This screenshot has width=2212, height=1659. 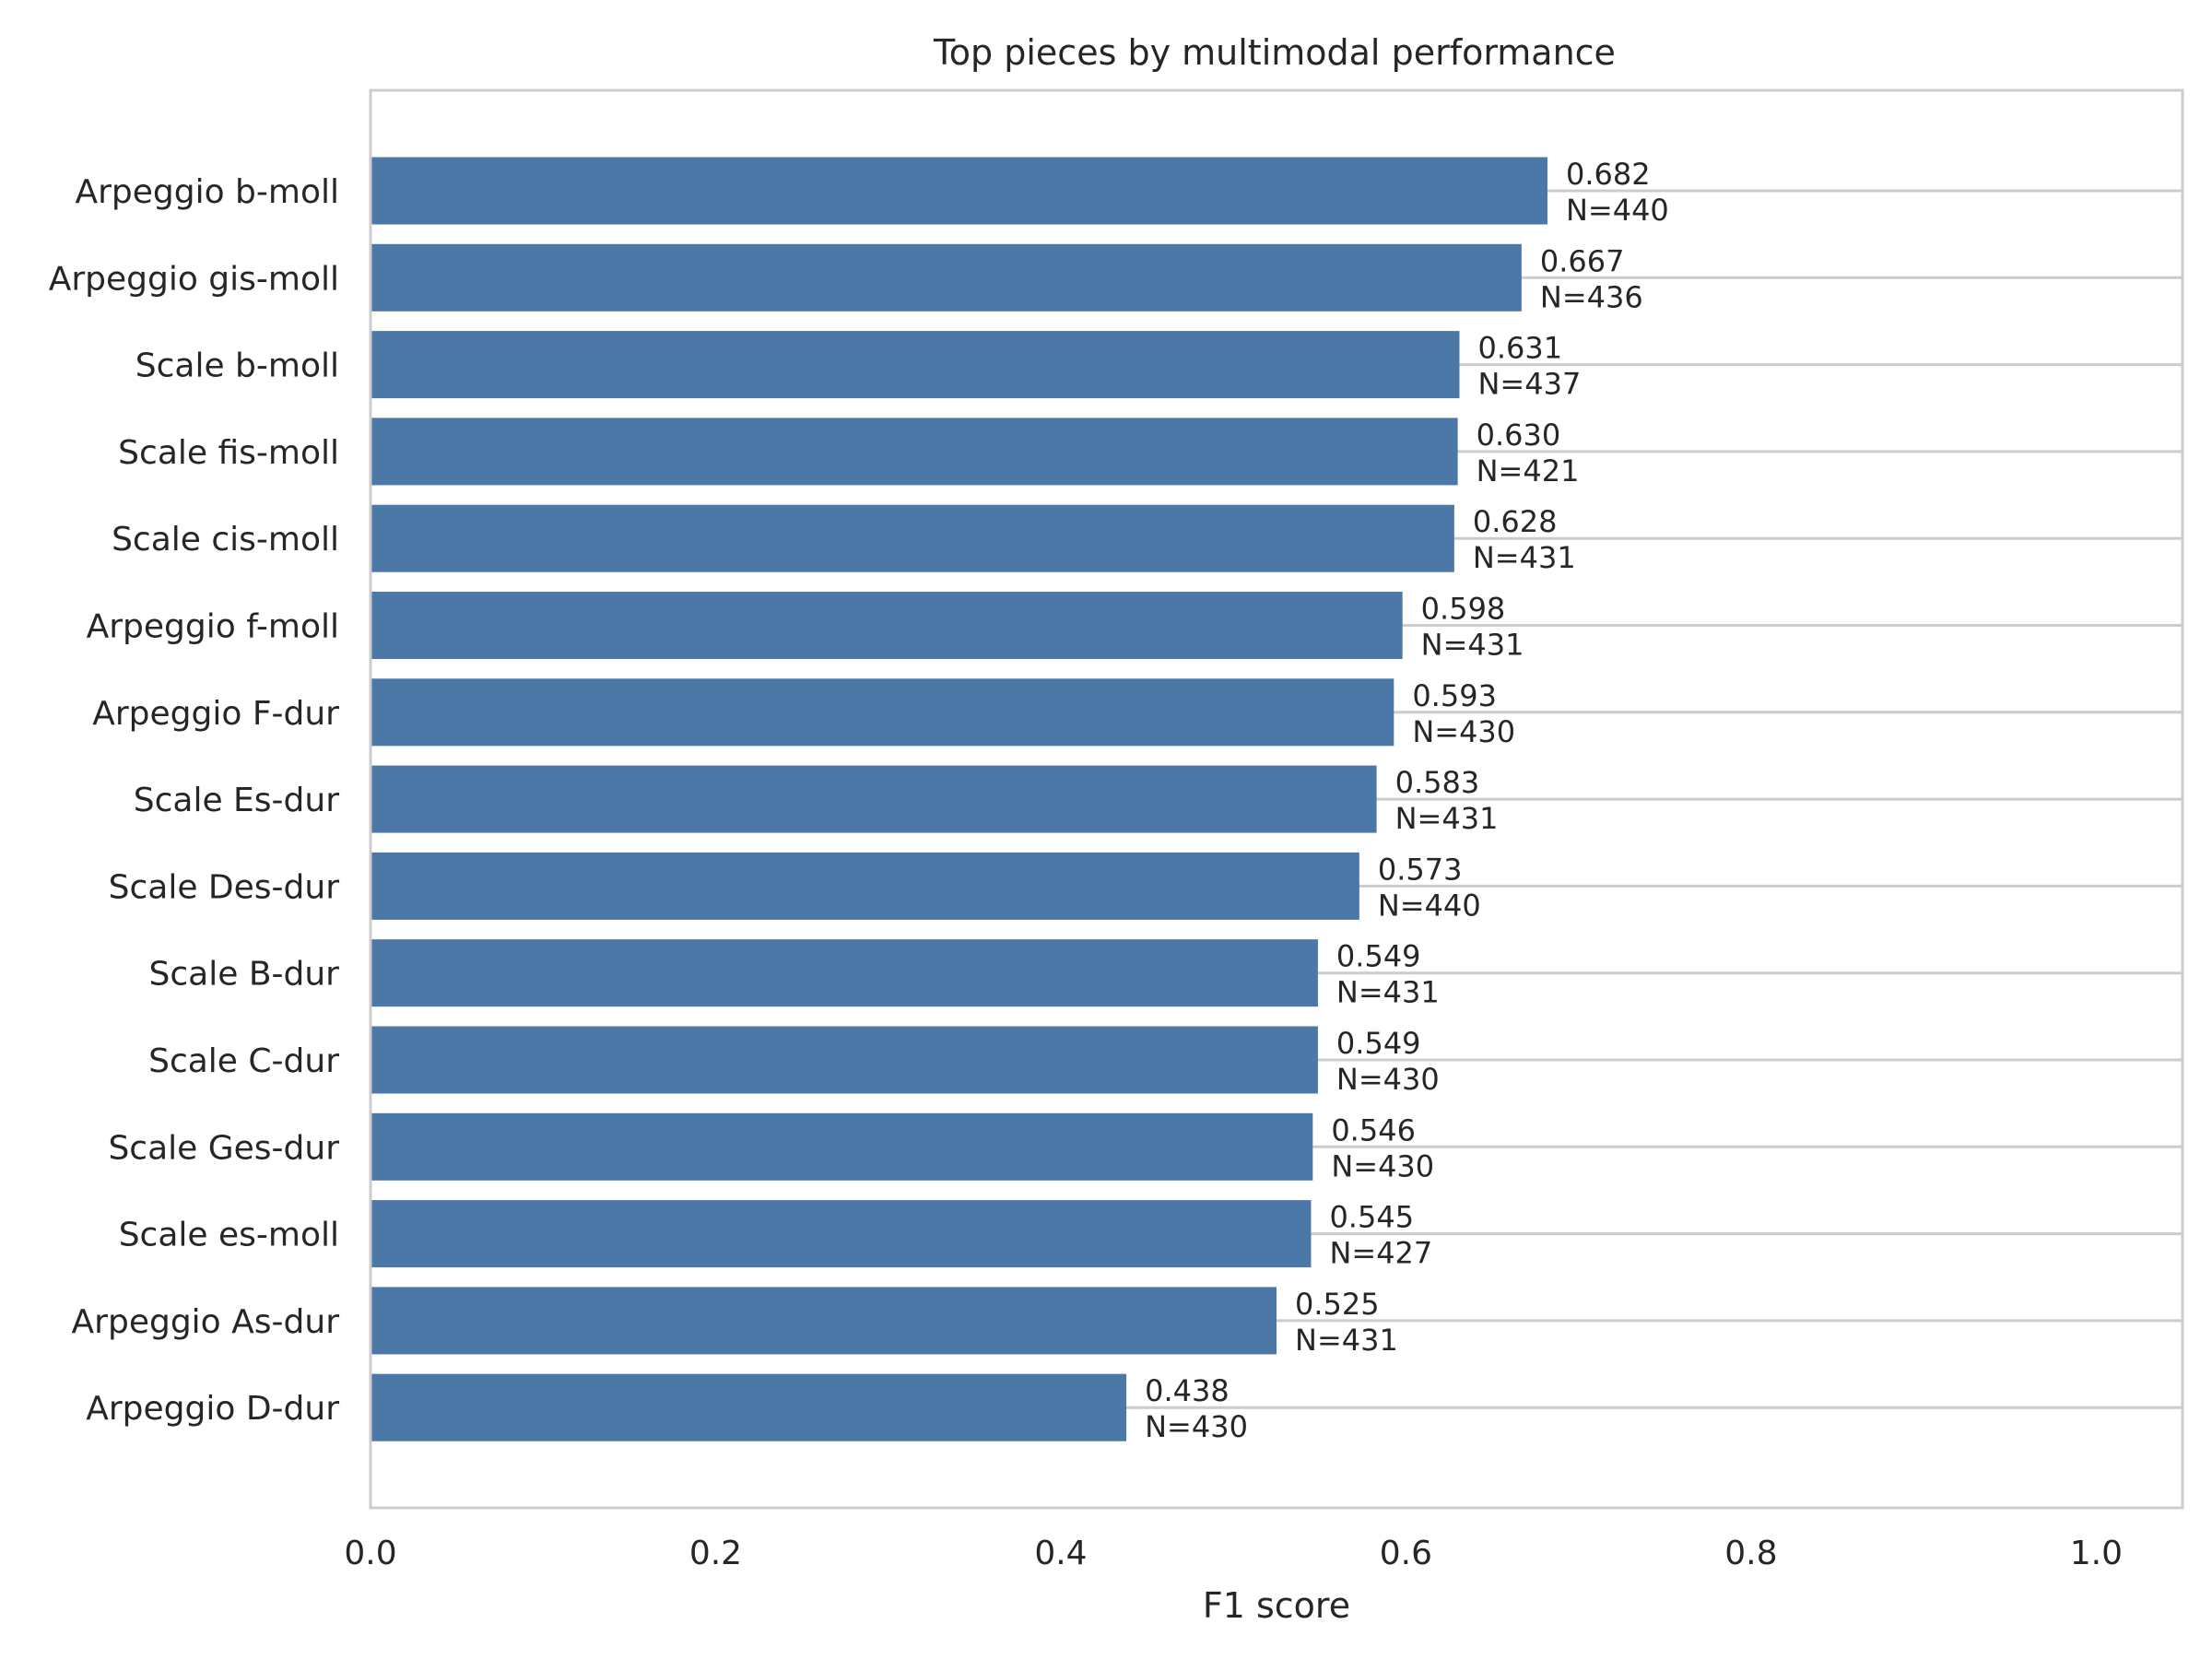 What do you see at coordinates (1060, 1553) in the screenshot?
I see `x-tick-label: 0.4` at bounding box center [1060, 1553].